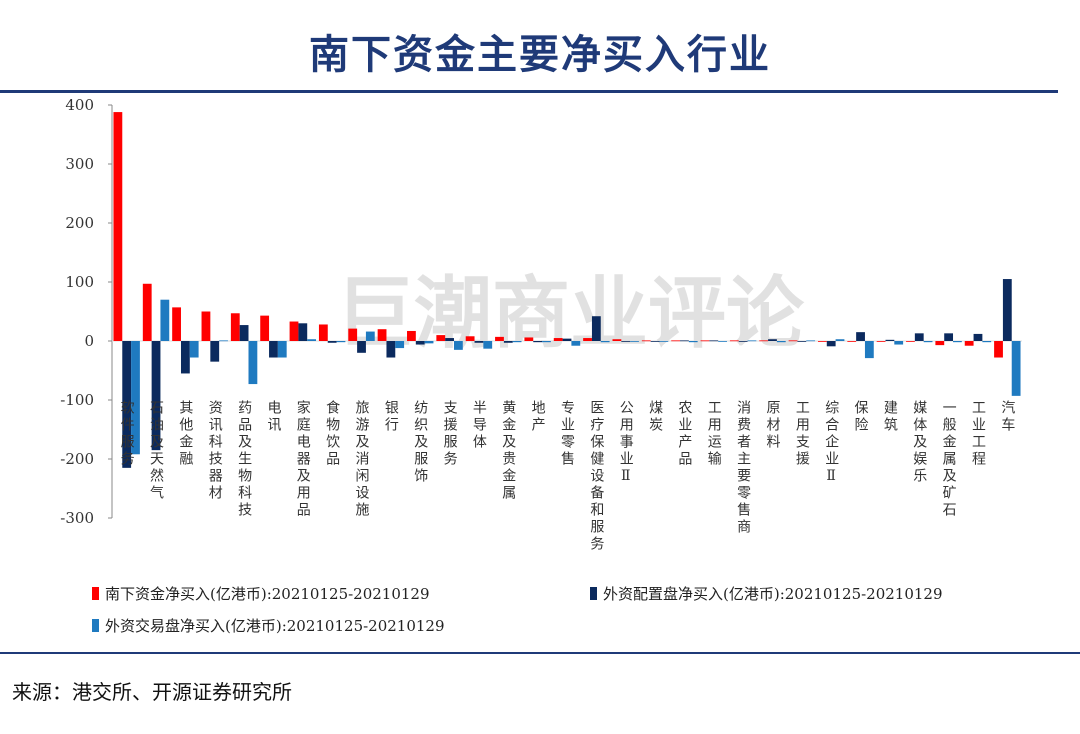 The height and width of the screenshot is (734, 1080). What do you see at coordinates (743, 468) in the screenshot?
I see `x-tick-label: 消费者主要零售商` at bounding box center [743, 468].